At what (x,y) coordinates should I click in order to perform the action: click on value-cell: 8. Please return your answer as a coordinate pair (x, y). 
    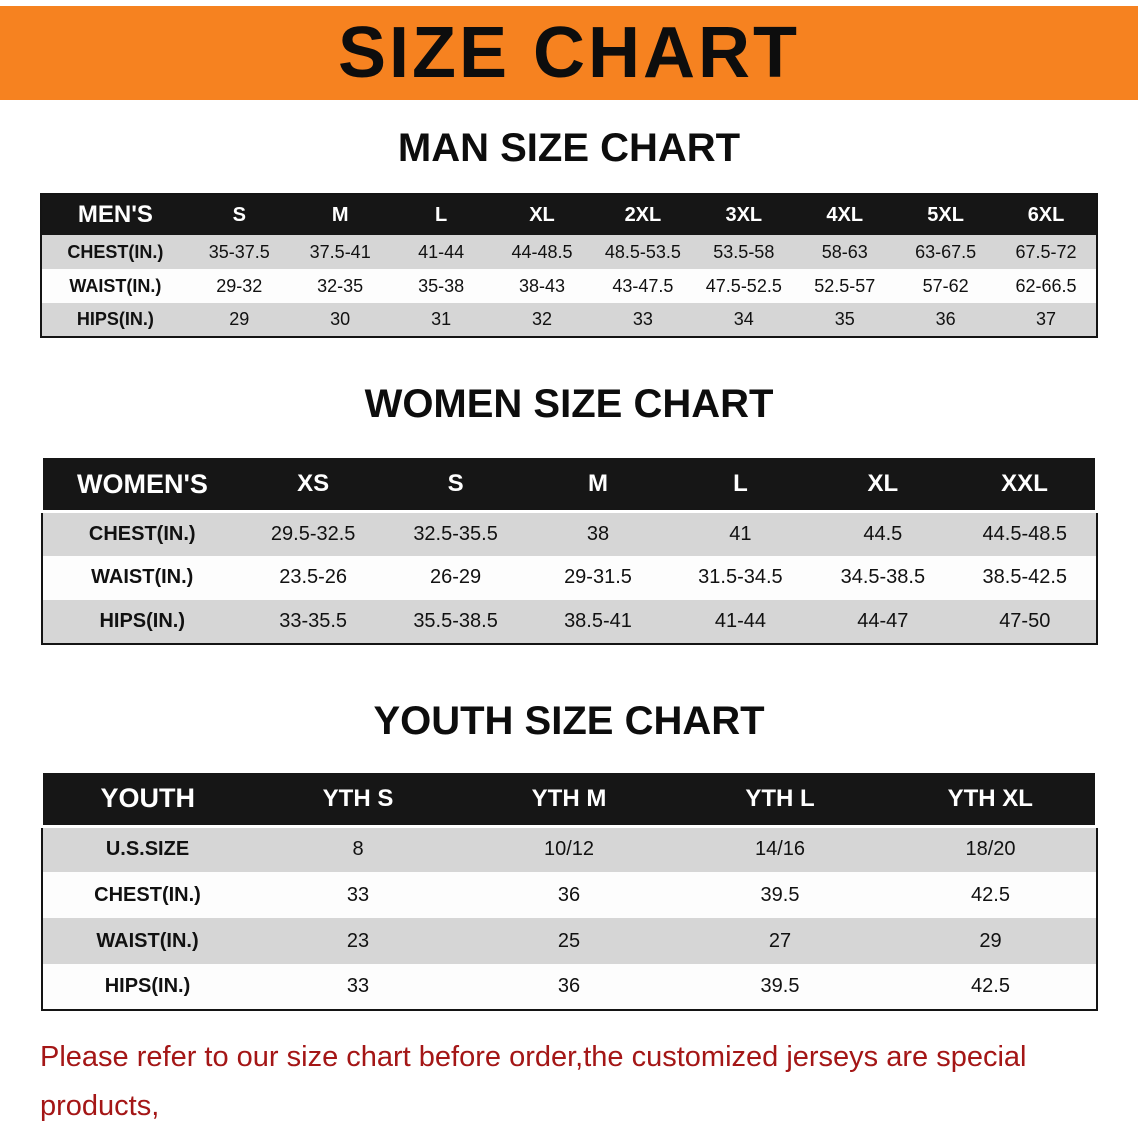
    Looking at the image, I should click on (358, 849).